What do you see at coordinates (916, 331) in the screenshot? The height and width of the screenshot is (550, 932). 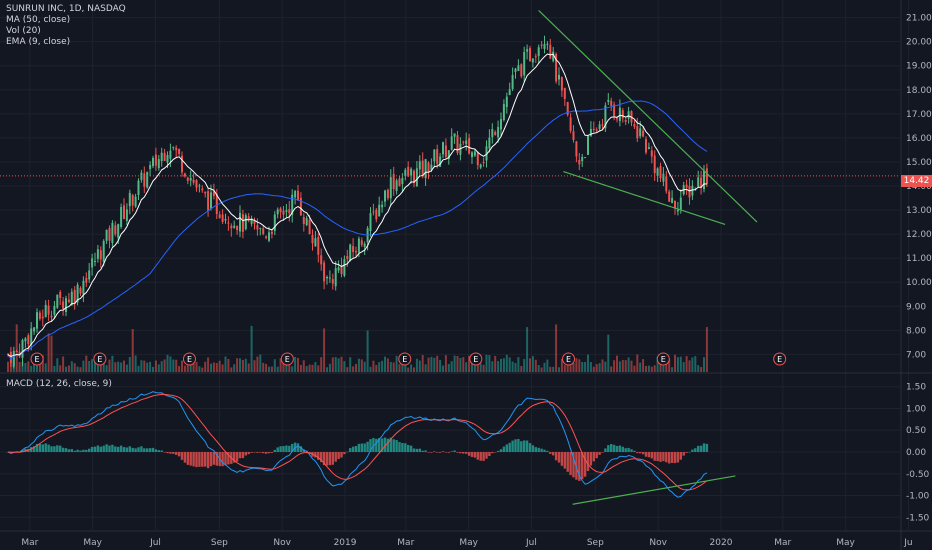 I see `y-tick-label: 8.00` at bounding box center [916, 331].